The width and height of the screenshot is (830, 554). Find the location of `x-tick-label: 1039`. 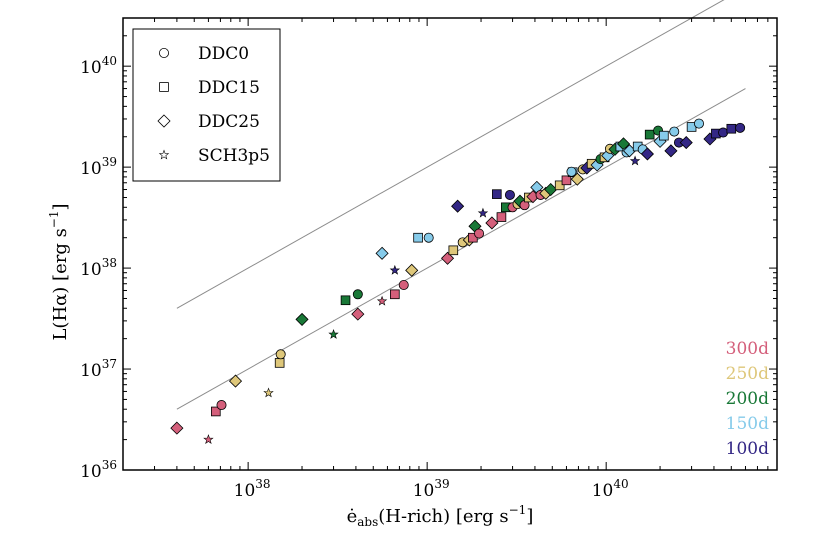

x-tick-label: 1039 is located at coordinates (431, 489).